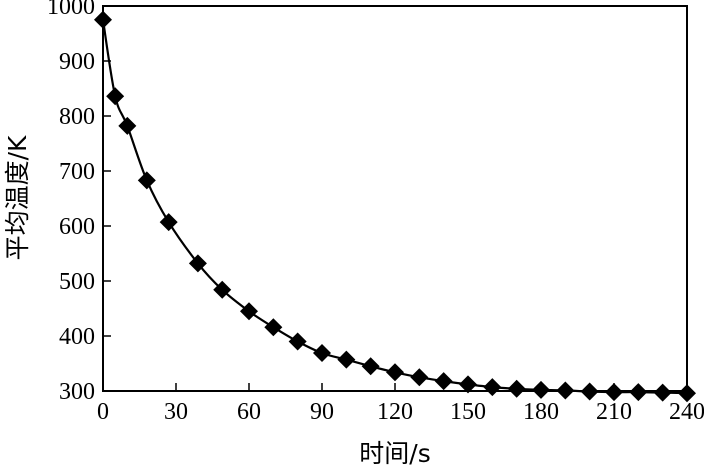 This screenshot has height=471, width=704. What do you see at coordinates (77, 282) in the screenshot?
I see `y-tick-label: 500` at bounding box center [77, 282].